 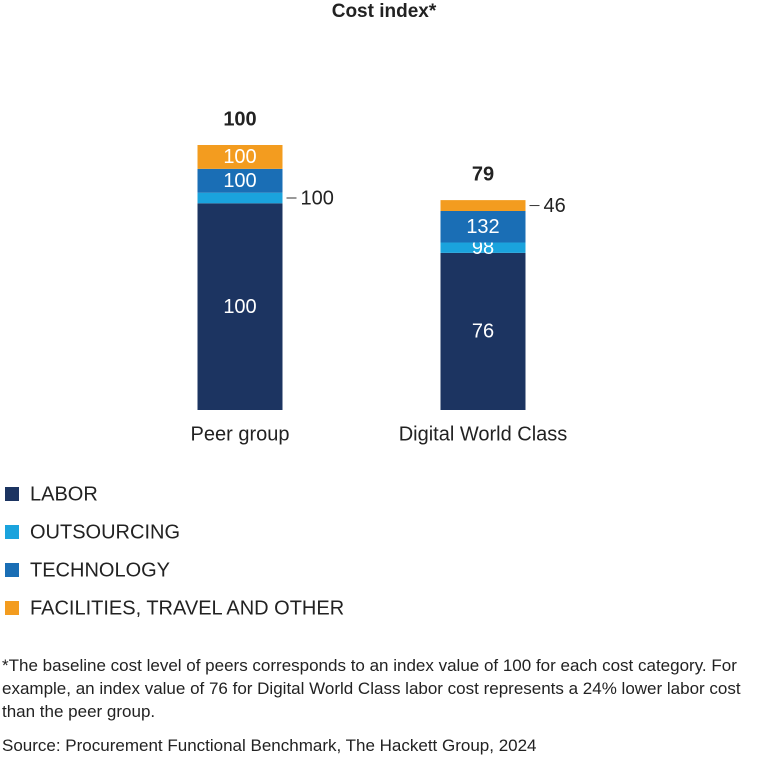 I want to click on chart-title: Cost index*, so click(x=384, y=11).